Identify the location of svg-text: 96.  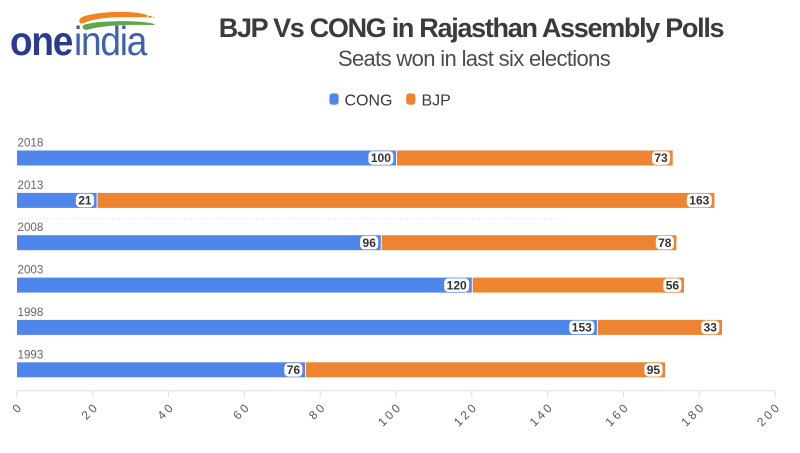
(370, 243).